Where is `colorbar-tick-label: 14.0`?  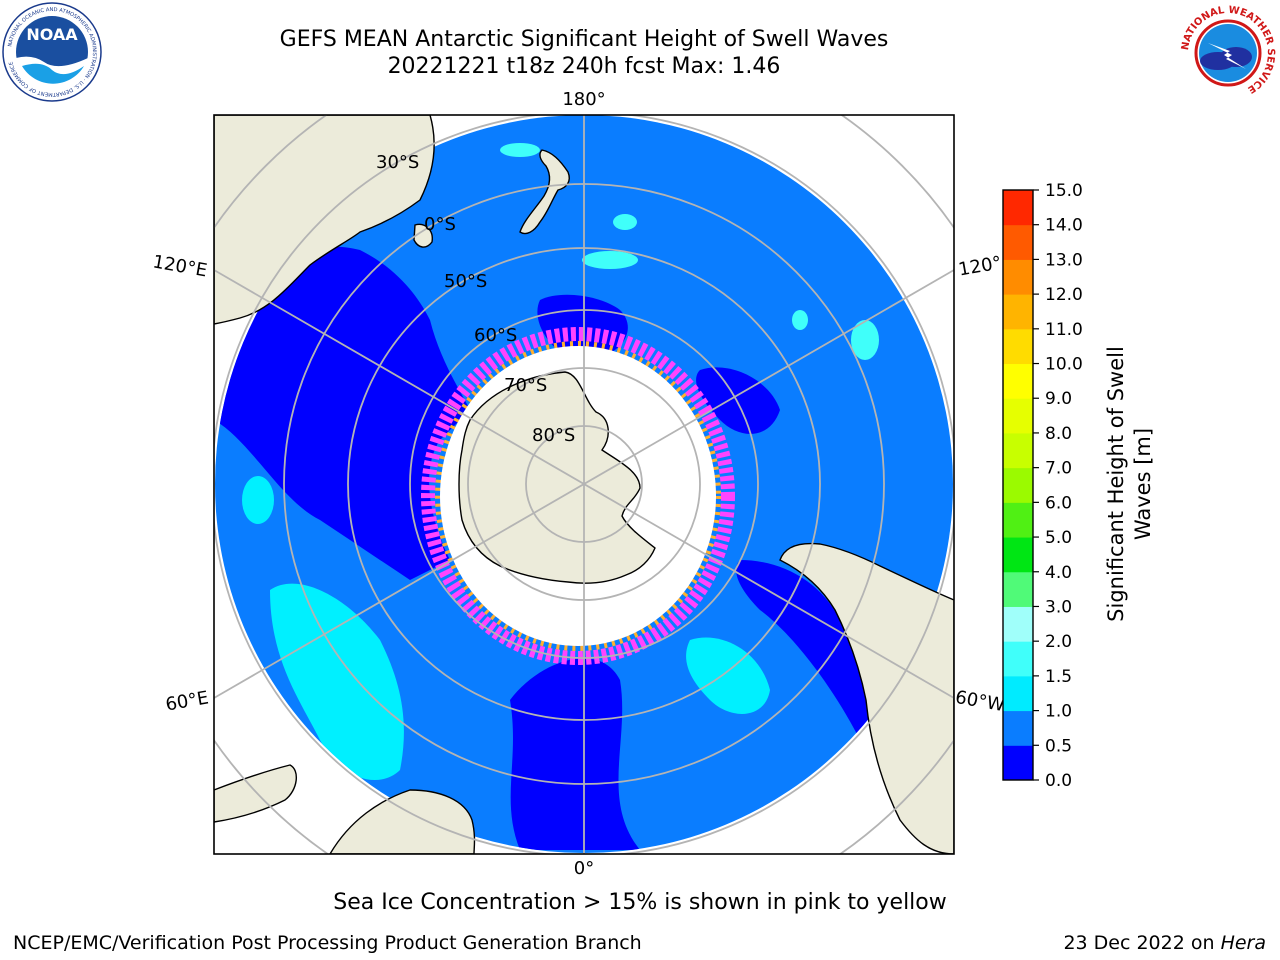 colorbar-tick-label: 14.0 is located at coordinates (1064, 226).